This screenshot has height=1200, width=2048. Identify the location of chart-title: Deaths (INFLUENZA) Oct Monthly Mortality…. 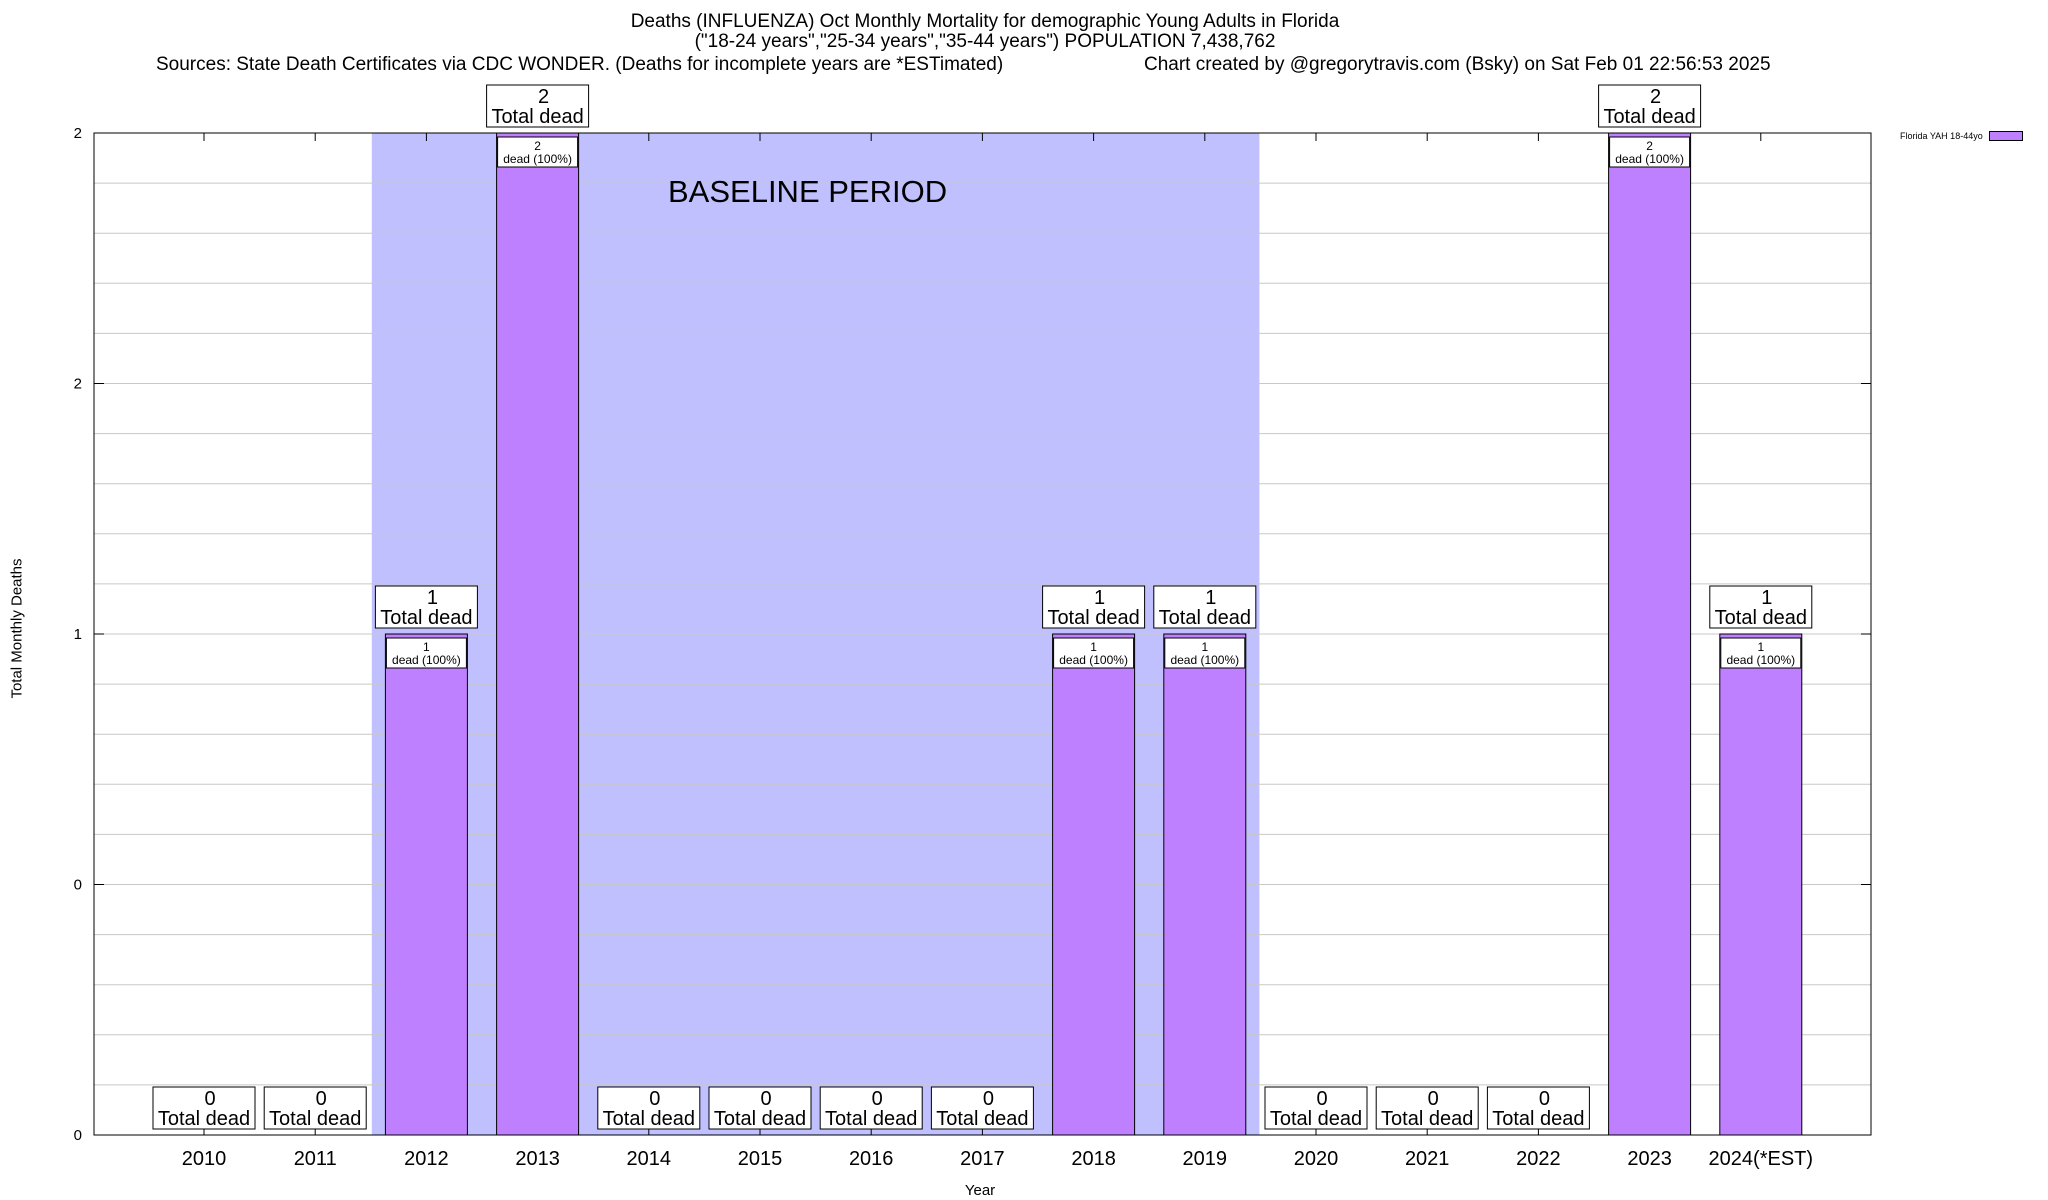
(985, 32).